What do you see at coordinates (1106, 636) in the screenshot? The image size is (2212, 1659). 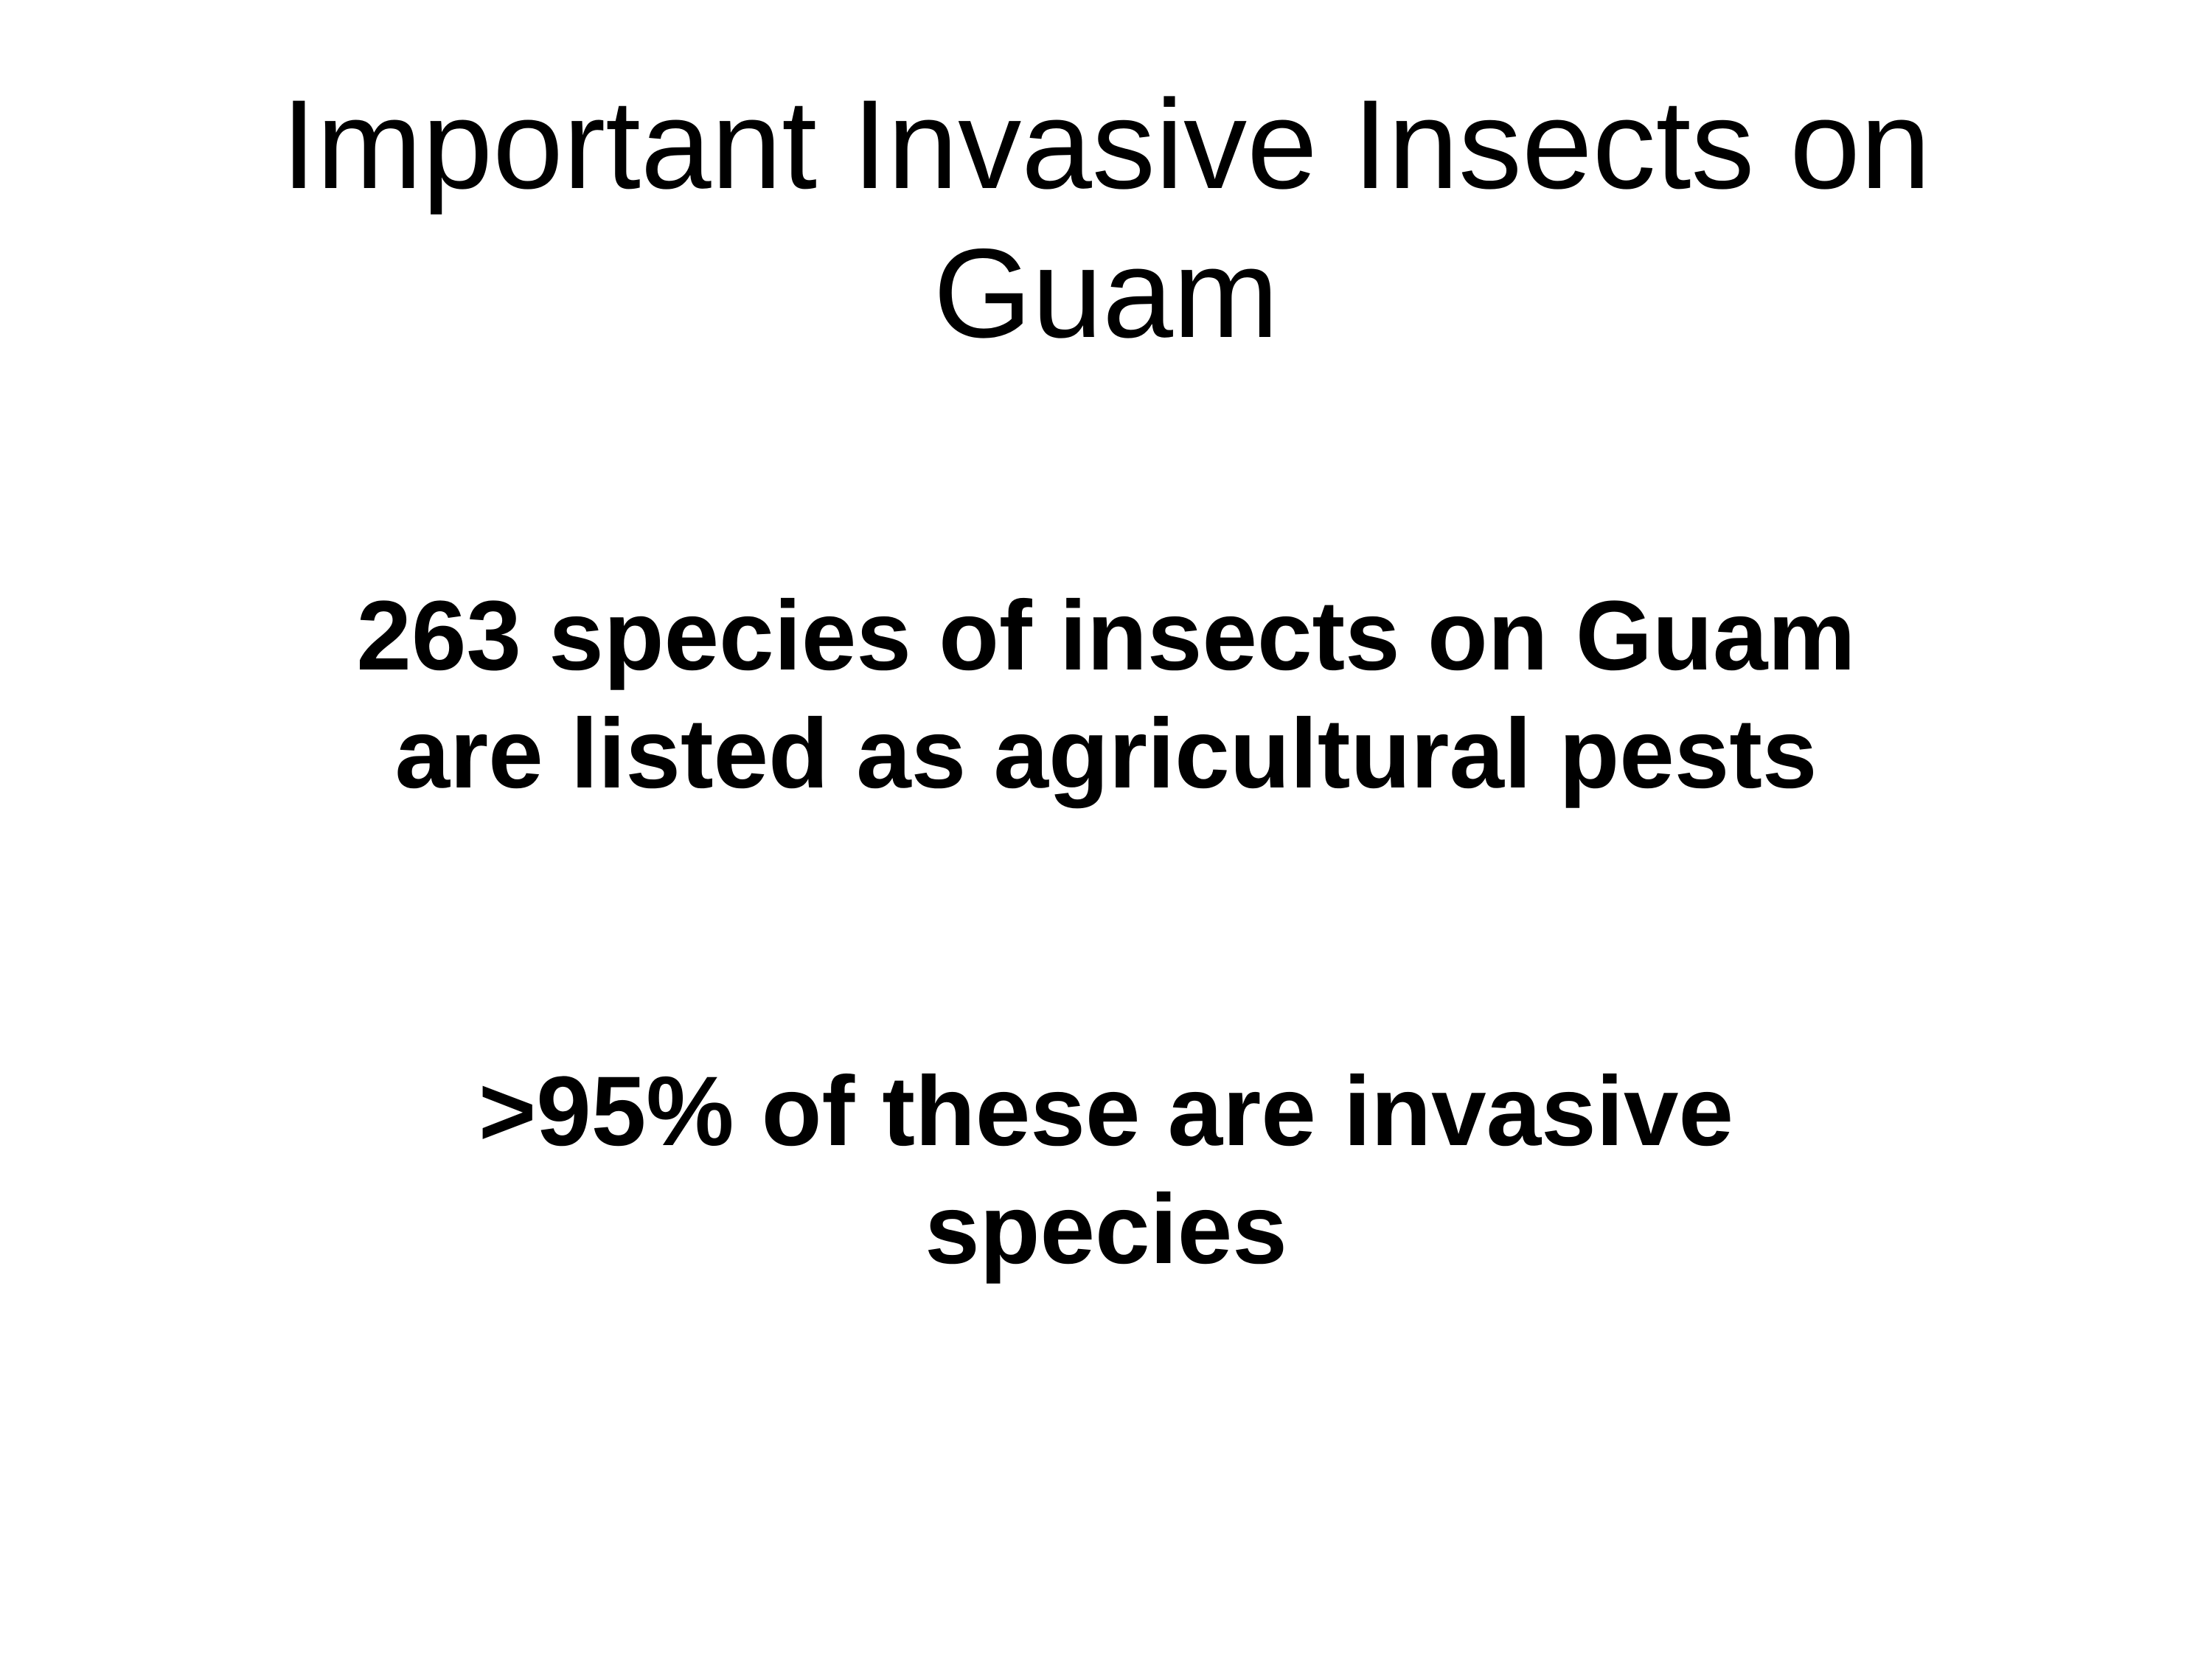 I see `statement-pest-count-line-1: 263 species of insects on Guam` at bounding box center [1106, 636].